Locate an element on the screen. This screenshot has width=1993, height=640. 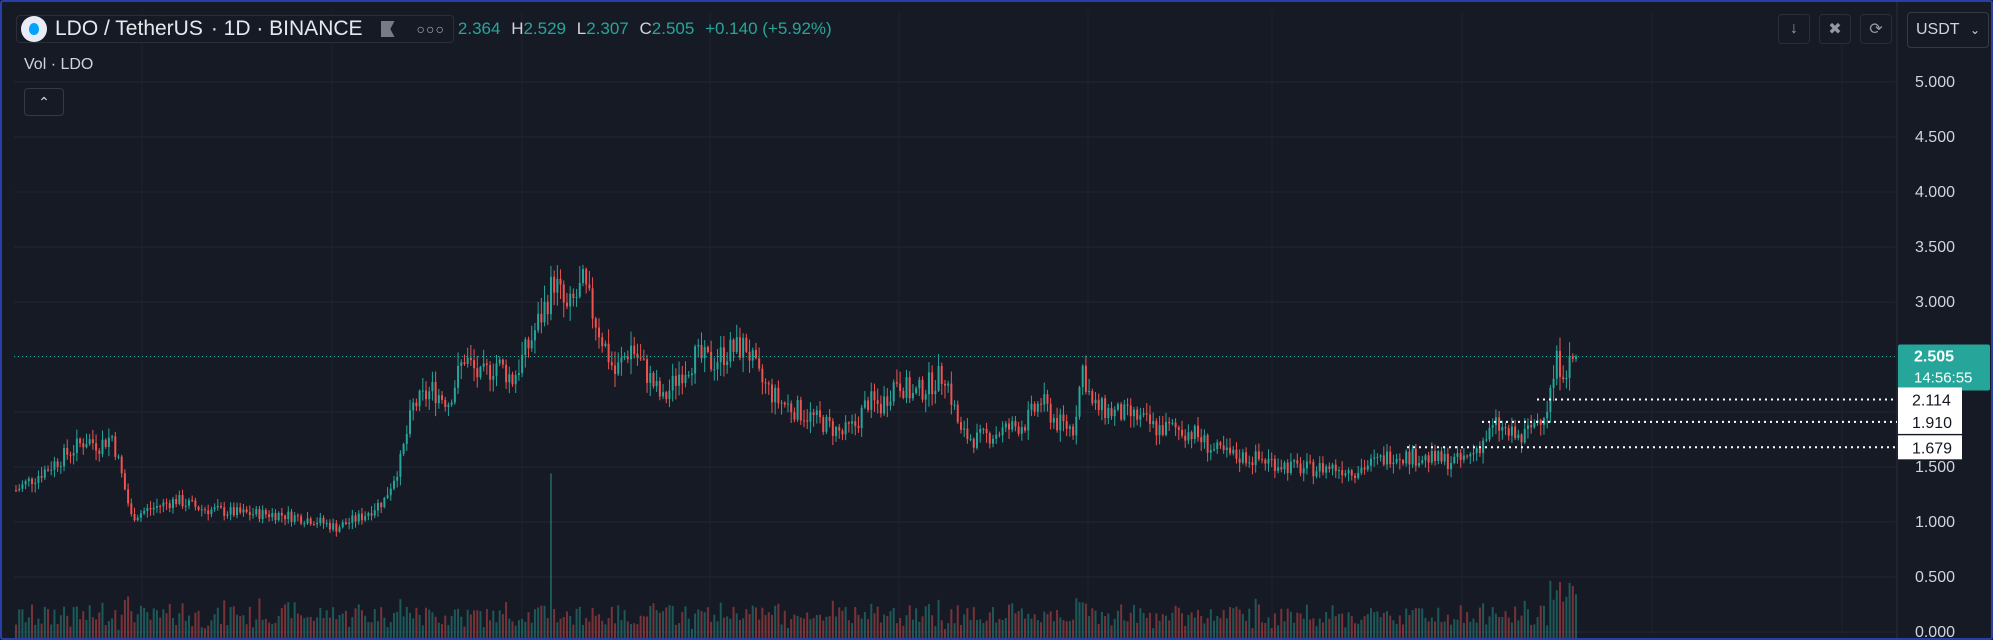
interval-exchange: · 1D · BINANCE is located at coordinates (286, 28).